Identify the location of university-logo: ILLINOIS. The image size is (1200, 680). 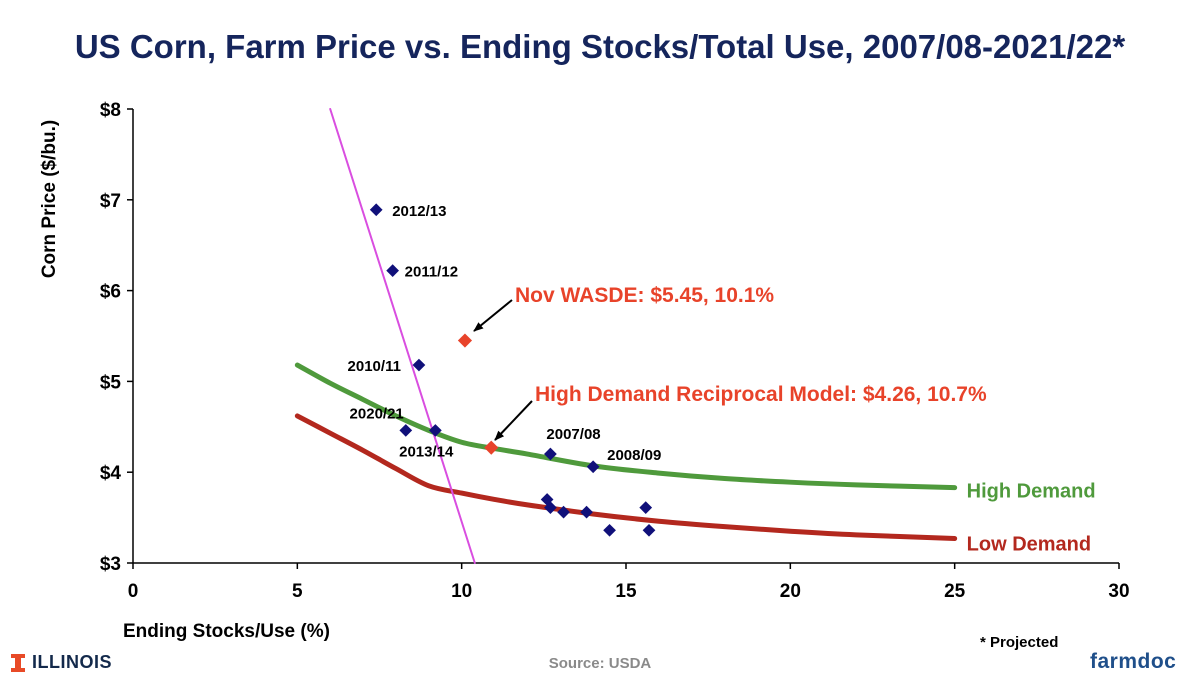
(61, 662).